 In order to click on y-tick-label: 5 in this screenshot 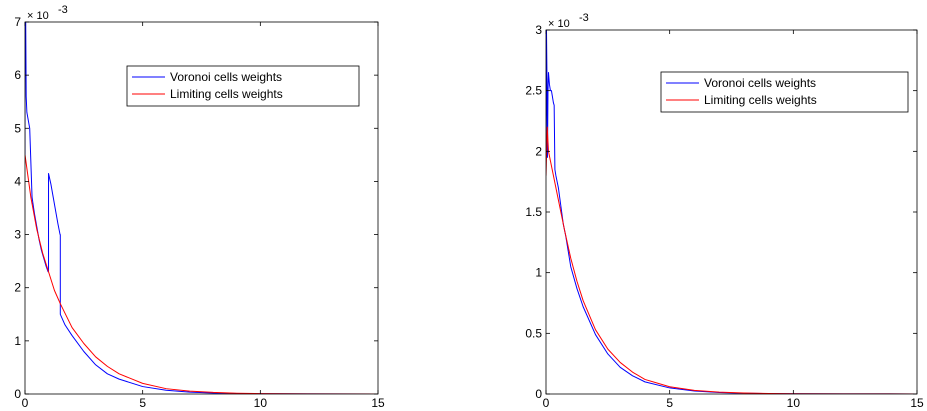, I will do `click(17, 128)`.